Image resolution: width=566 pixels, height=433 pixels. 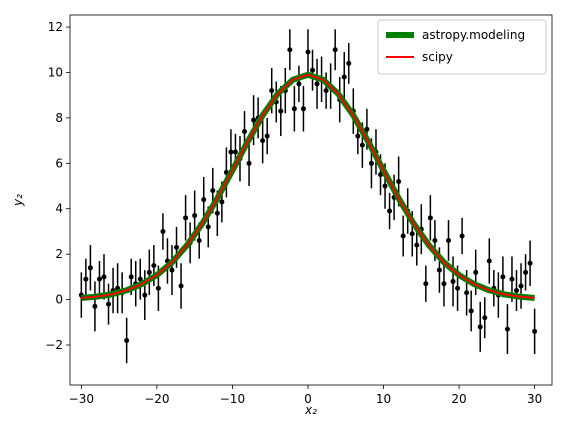 What do you see at coordinates (54, 345) in the screenshot?
I see `y-tick-label: −2` at bounding box center [54, 345].